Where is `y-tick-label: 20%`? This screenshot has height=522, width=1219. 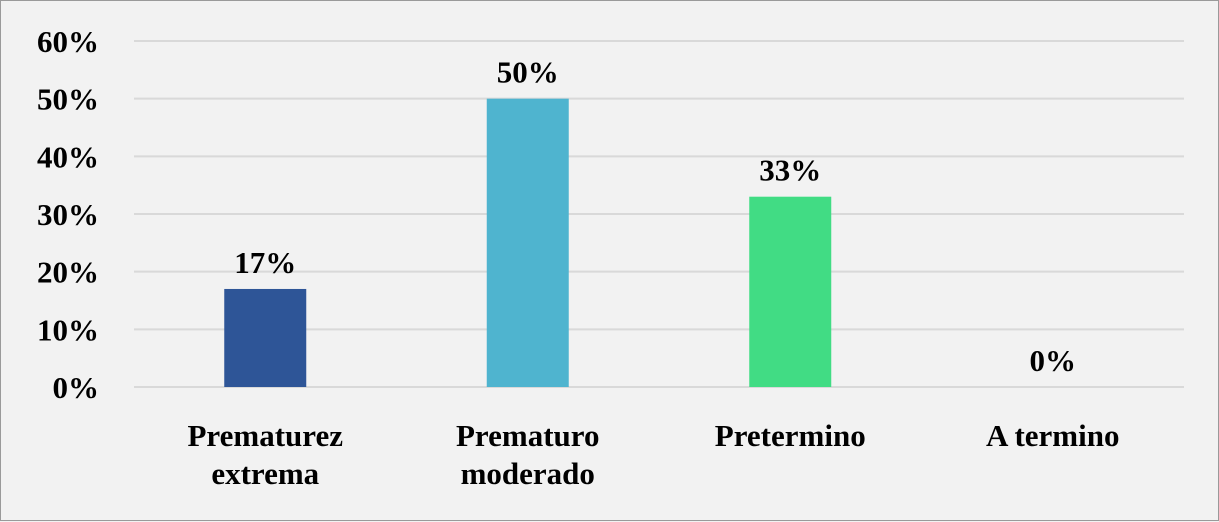 y-tick-label: 20% is located at coordinates (68, 272).